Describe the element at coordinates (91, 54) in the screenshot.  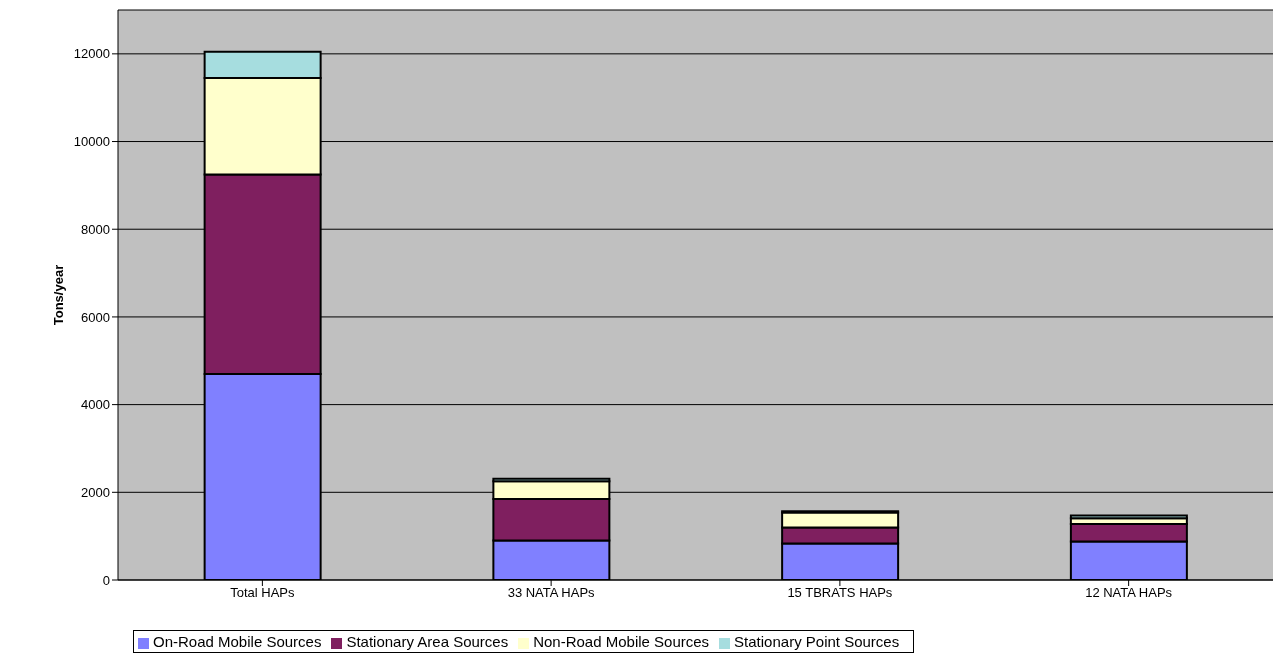
I see `y-tick-label: 12000` at that location.